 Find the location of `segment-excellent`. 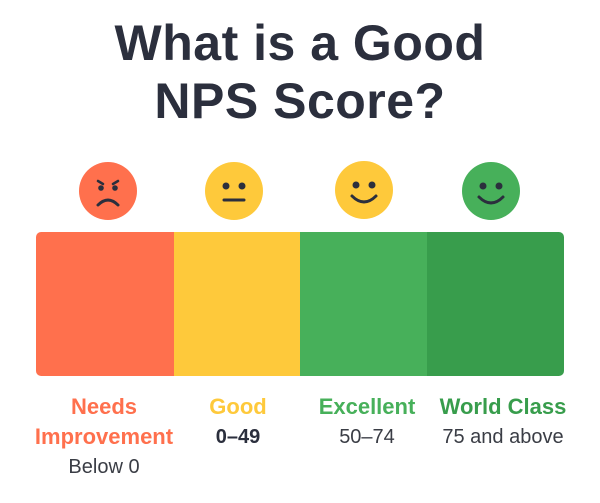

segment-excellent is located at coordinates (363, 304).